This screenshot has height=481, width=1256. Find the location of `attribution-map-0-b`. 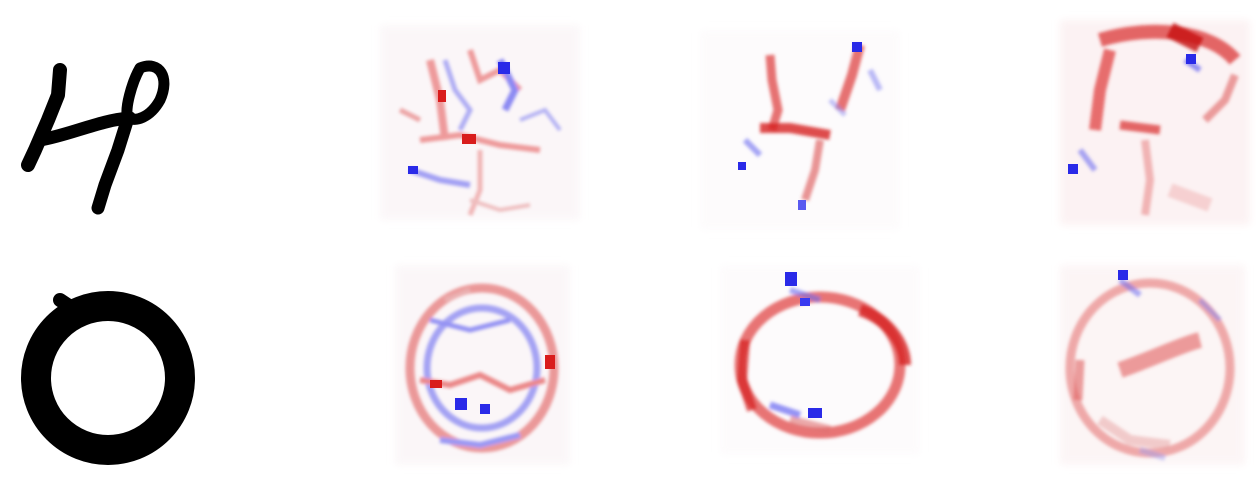

attribution-map-0-b is located at coordinates (820, 360).